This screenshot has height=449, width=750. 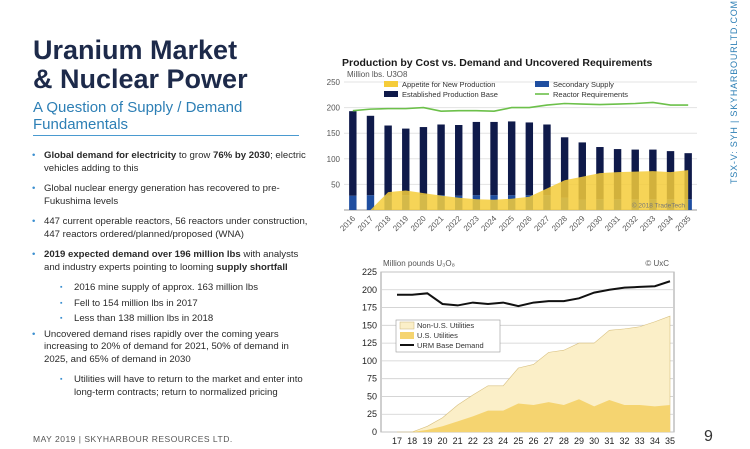 I want to click on chart1-xtick-label: 2016, so click(x=347, y=223).